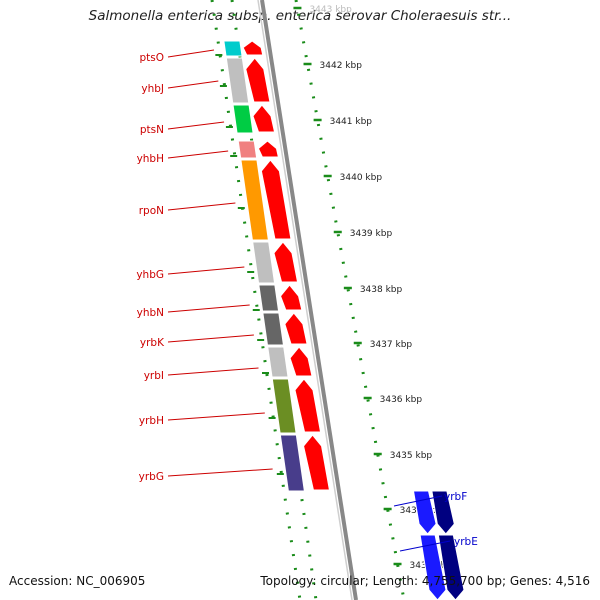  Describe the element at coordinates (150, 159) in the screenshot. I see `gene-label: yhbH` at that location.